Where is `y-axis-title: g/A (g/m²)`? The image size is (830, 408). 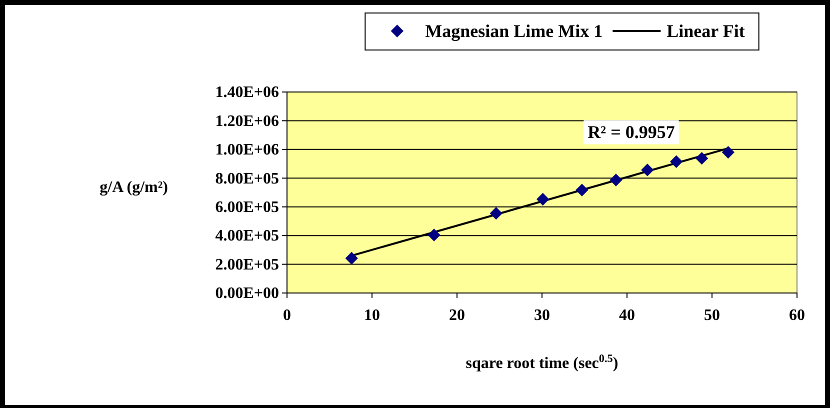 y-axis-title: g/A (g/m²) is located at coordinates (134, 187).